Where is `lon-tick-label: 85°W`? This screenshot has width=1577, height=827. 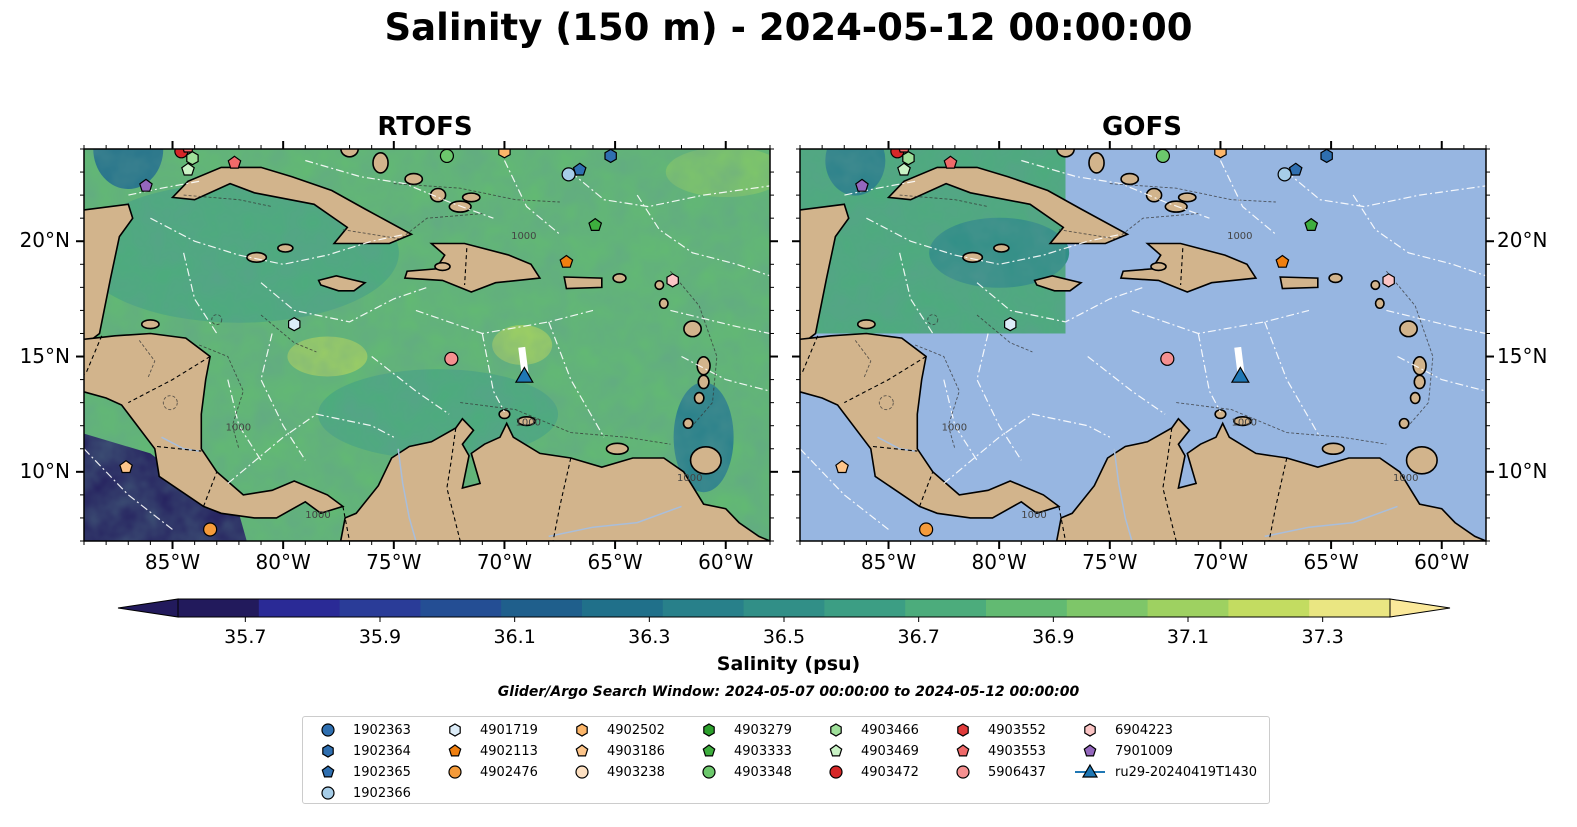 lon-tick-label: 85°W is located at coordinates (172, 562).